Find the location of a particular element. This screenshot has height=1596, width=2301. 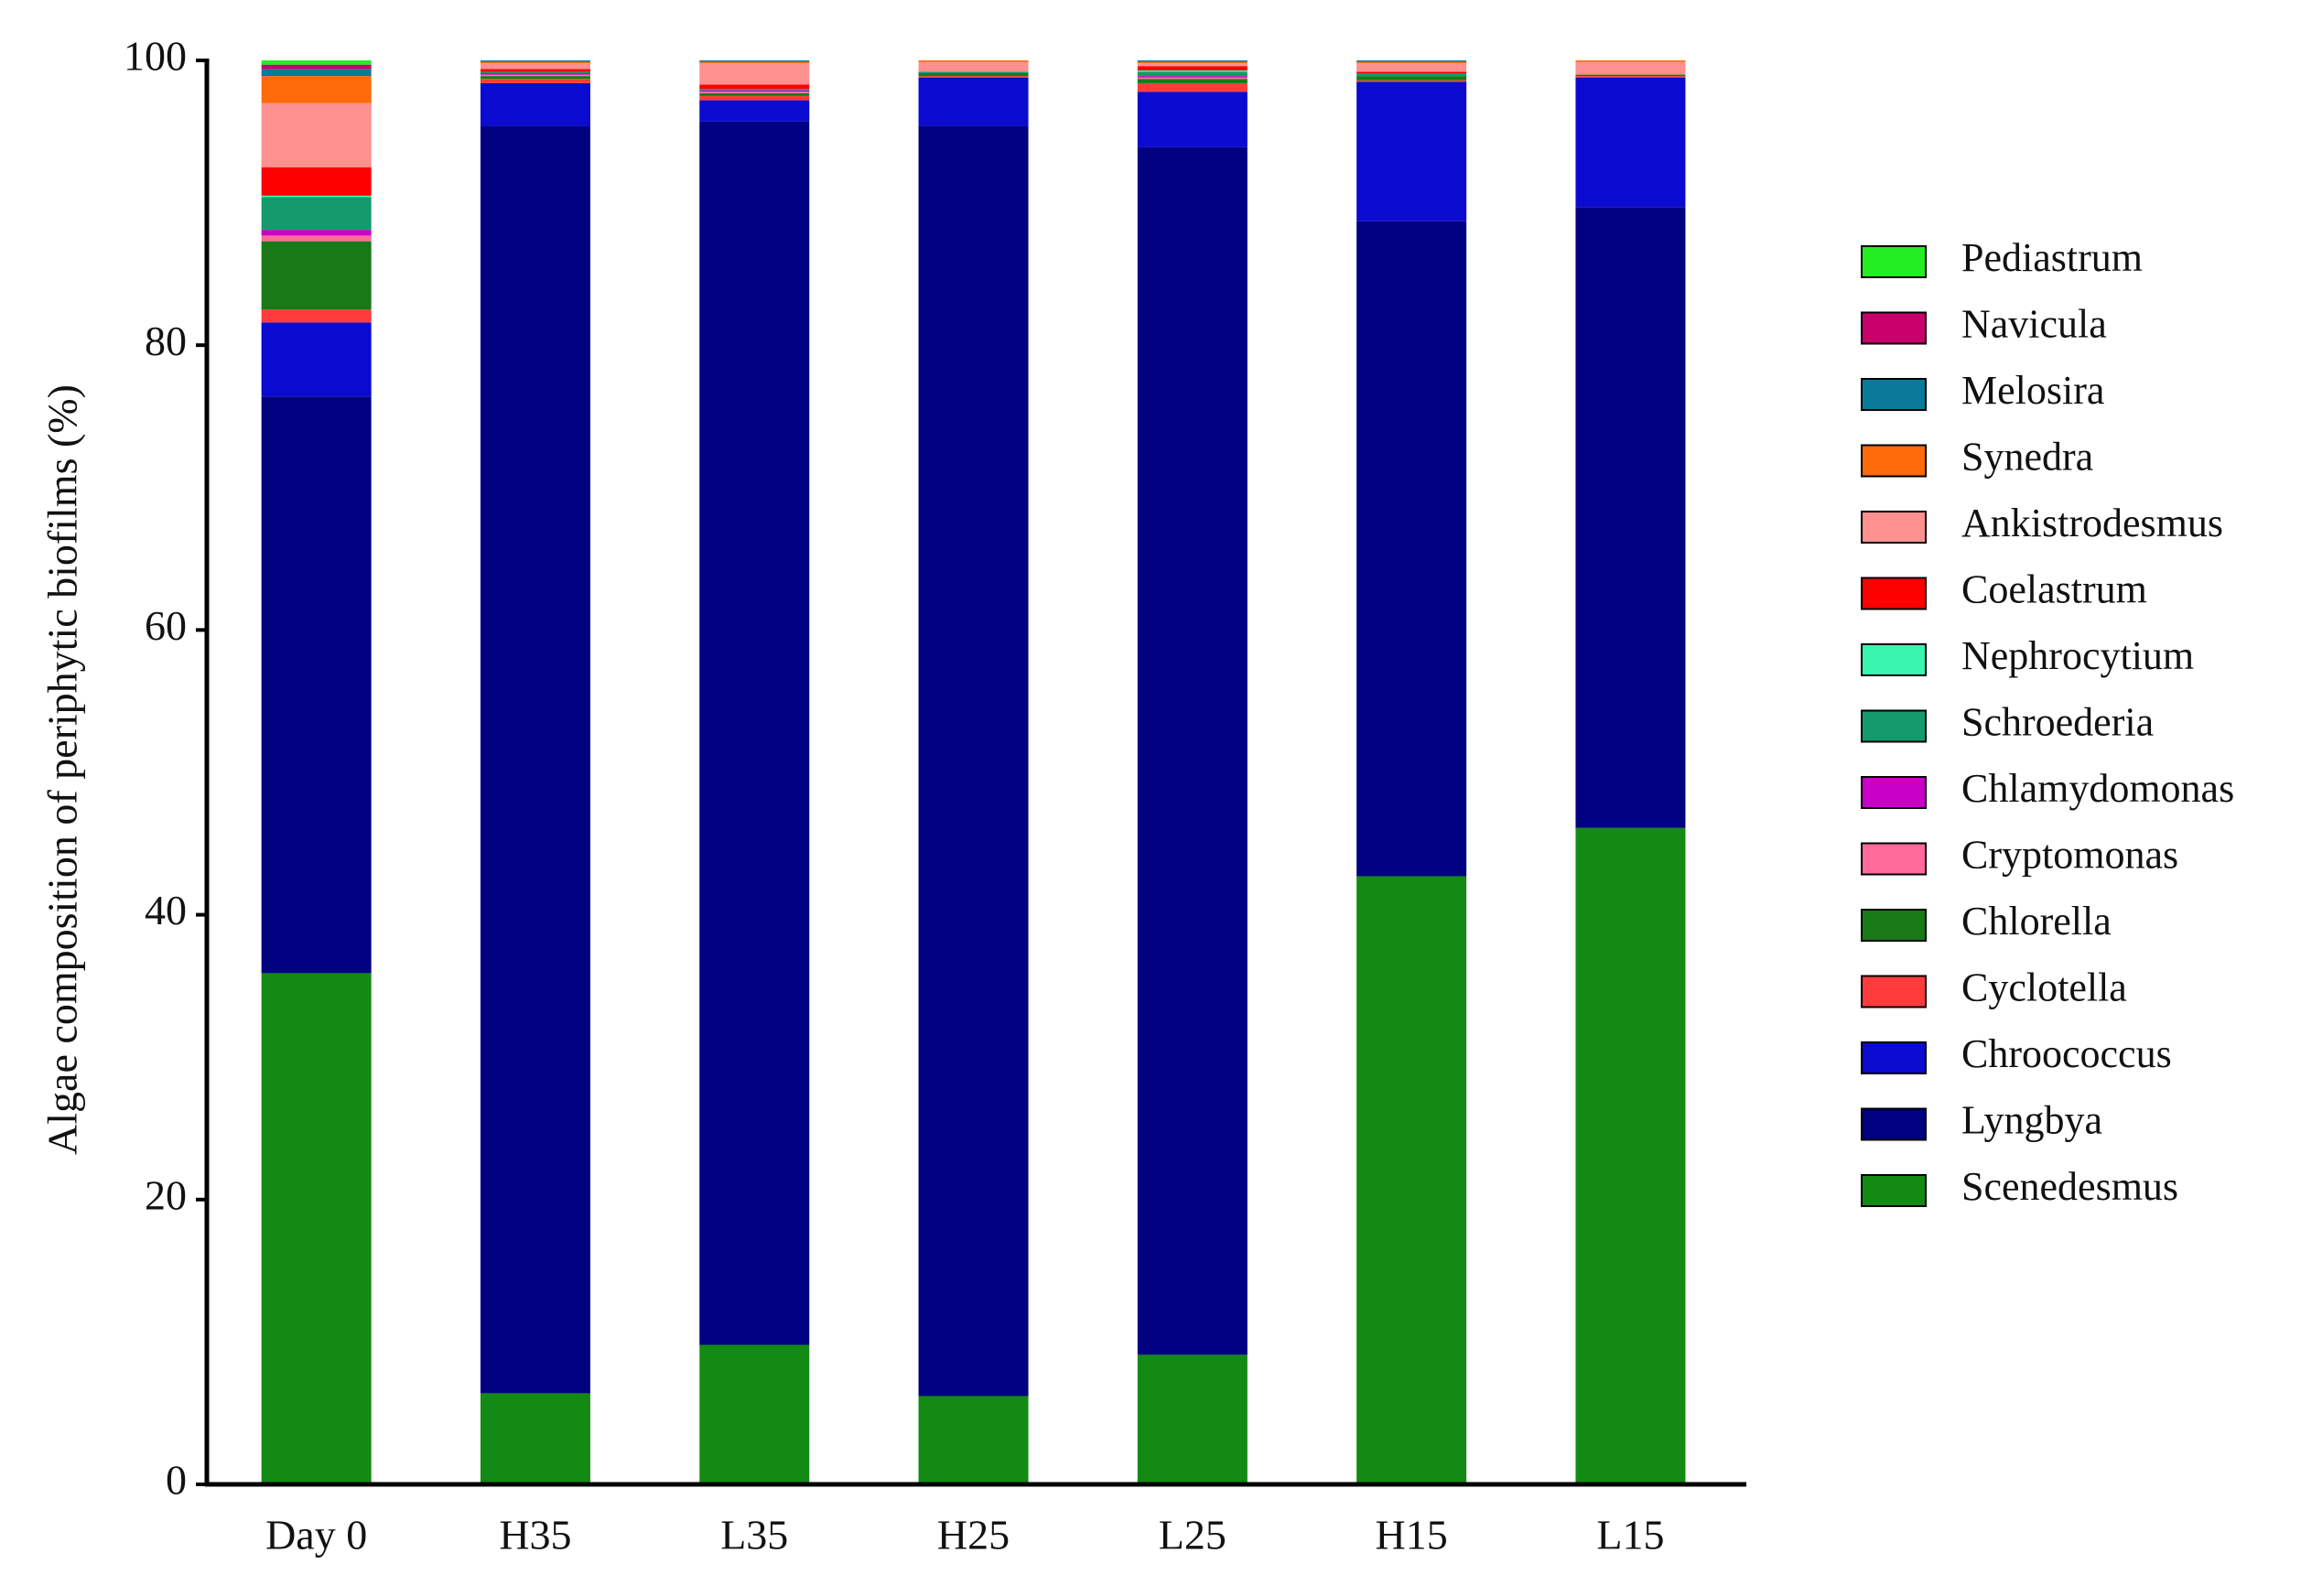

legend-label: Chroococcus is located at coordinates (2066, 1053).